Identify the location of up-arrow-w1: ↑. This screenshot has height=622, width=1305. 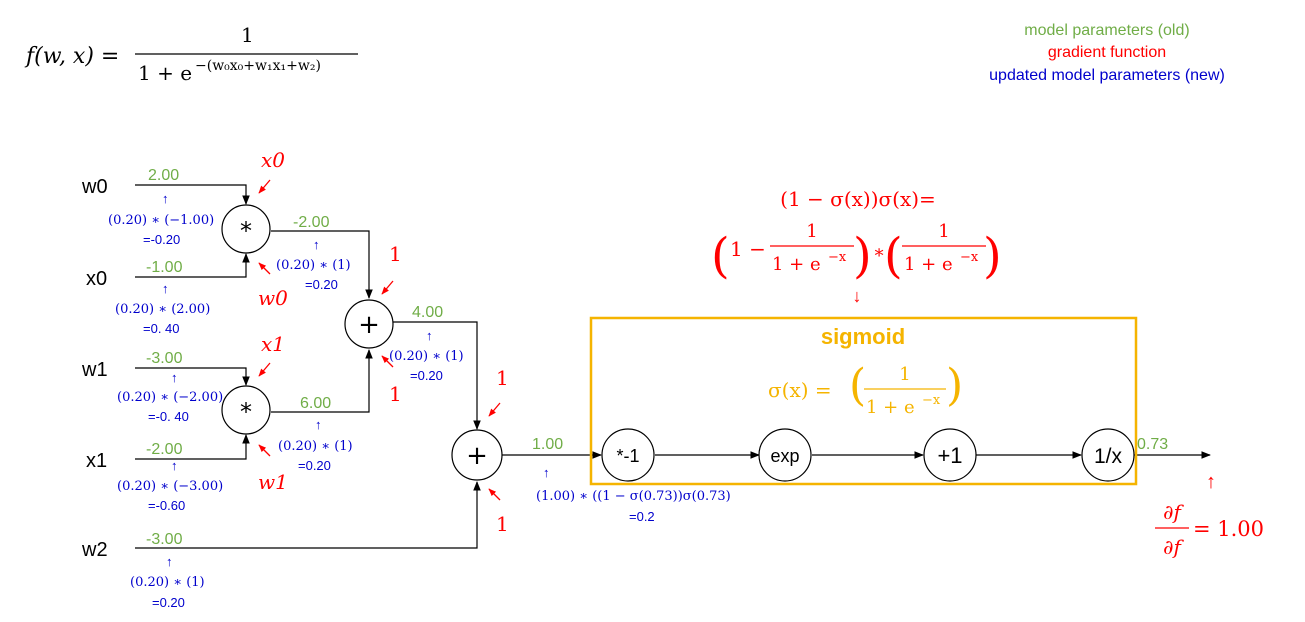
(174, 377).